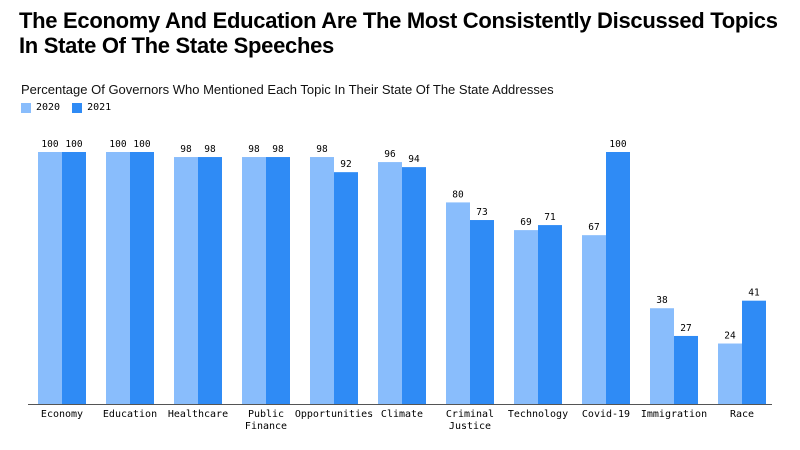  I want to click on tick-label-criminal-justice: Criminal Justice, so click(470, 420).